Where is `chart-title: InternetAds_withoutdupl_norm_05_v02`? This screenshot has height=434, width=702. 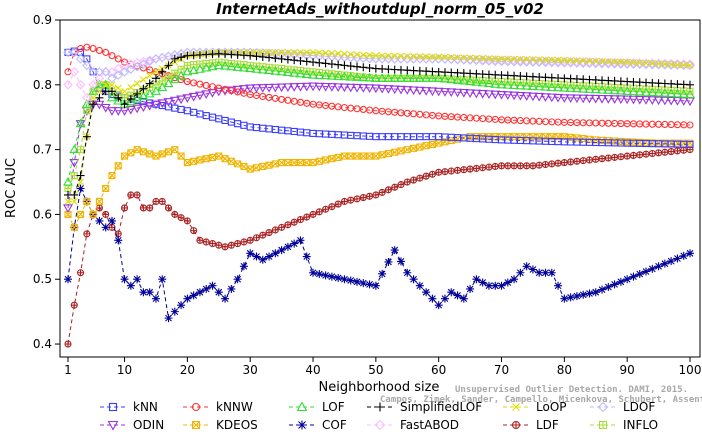 chart-title: InternetAds_withoutdupl_norm_05_v02 is located at coordinates (380, 9).